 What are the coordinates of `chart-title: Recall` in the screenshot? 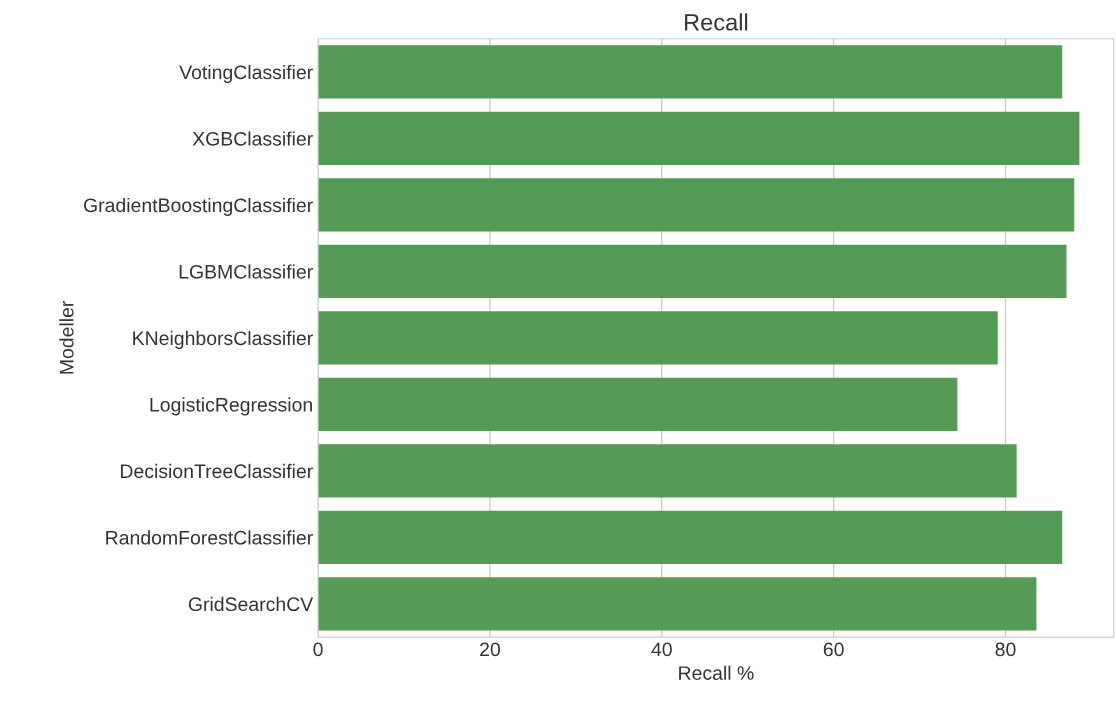 It's located at (716, 22).